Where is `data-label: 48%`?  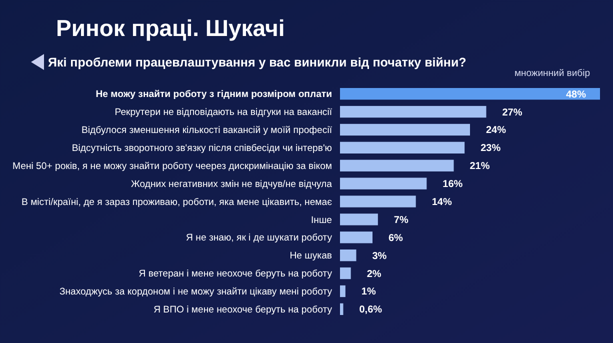
data-label: 48% is located at coordinates (576, 94).